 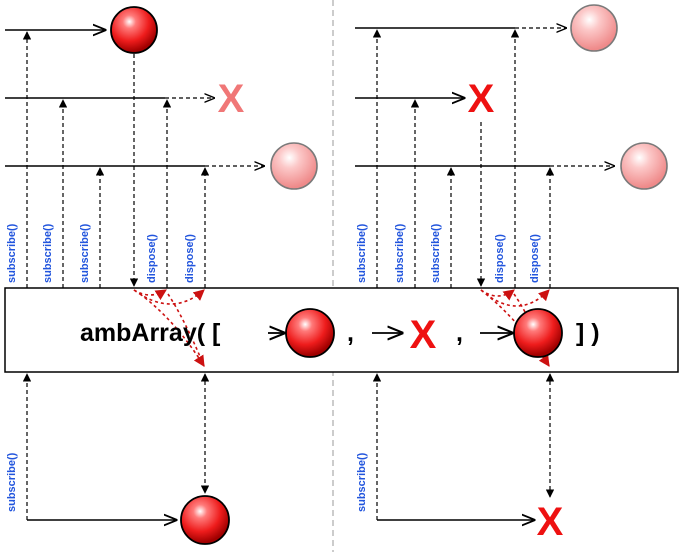 I want to click on right-source-2-error-marker: X, so click(x=481, y=99).